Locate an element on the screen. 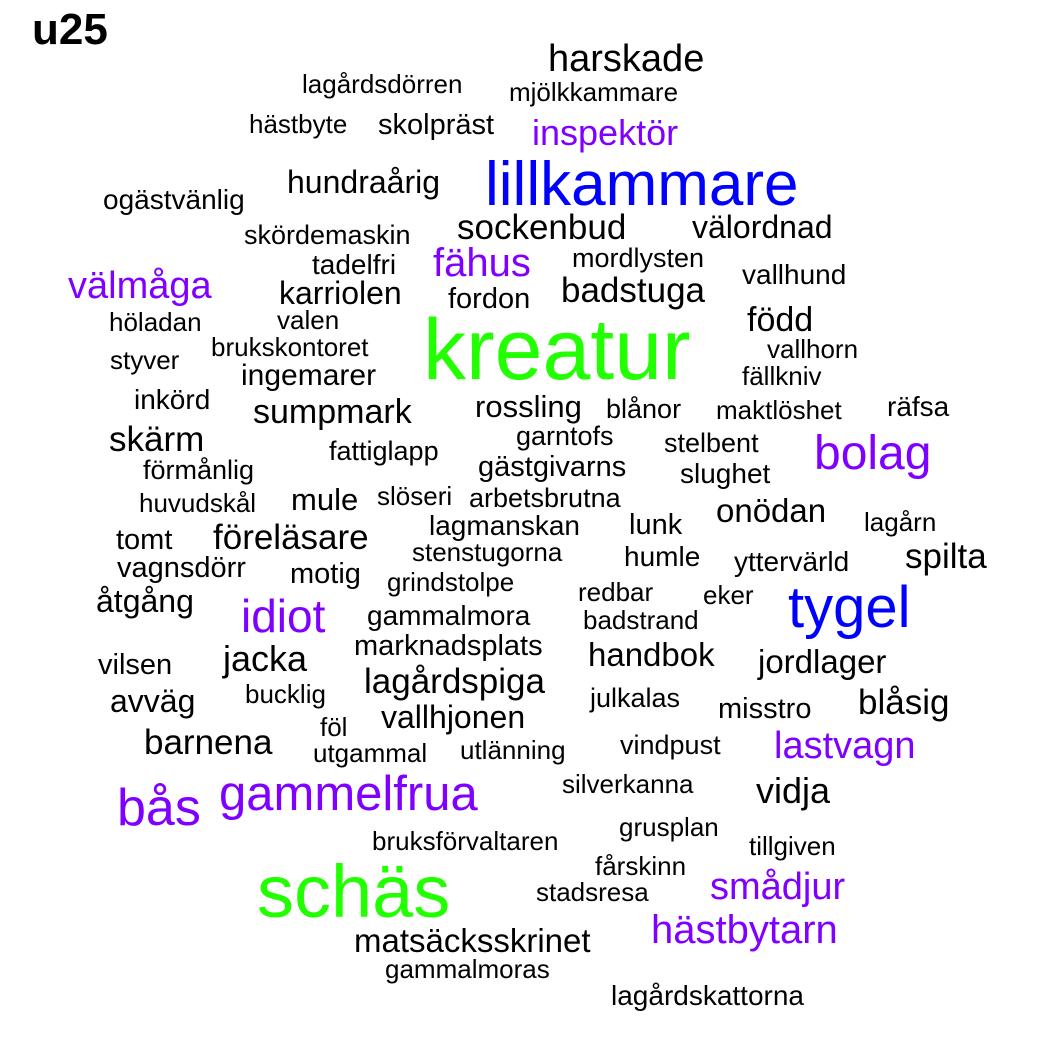  cloud-word: sockenbud is located at coordinates (541, 227).